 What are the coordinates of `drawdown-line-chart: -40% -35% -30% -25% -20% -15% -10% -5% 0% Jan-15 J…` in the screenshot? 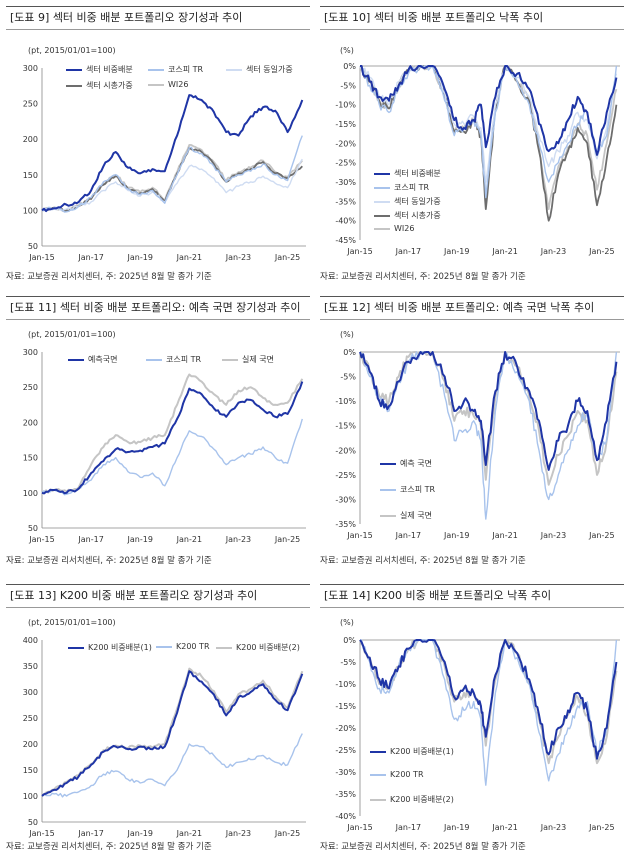 It's located at (477, 734).